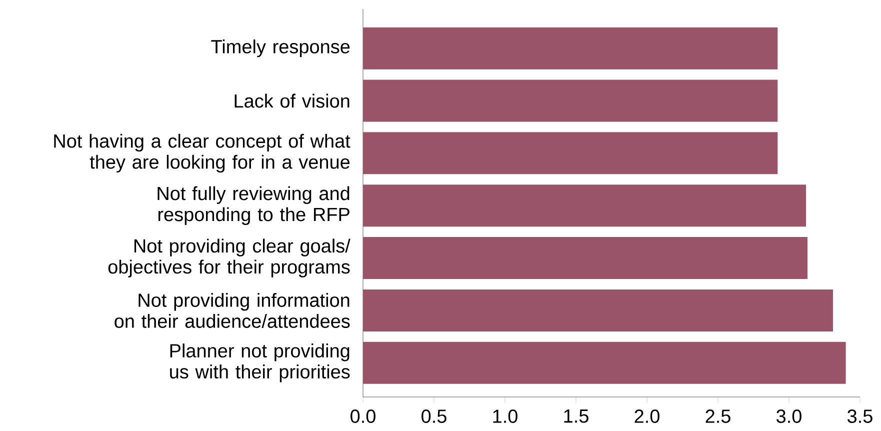  I want to click on x-tick-label: 2.0, so click(647, 416).